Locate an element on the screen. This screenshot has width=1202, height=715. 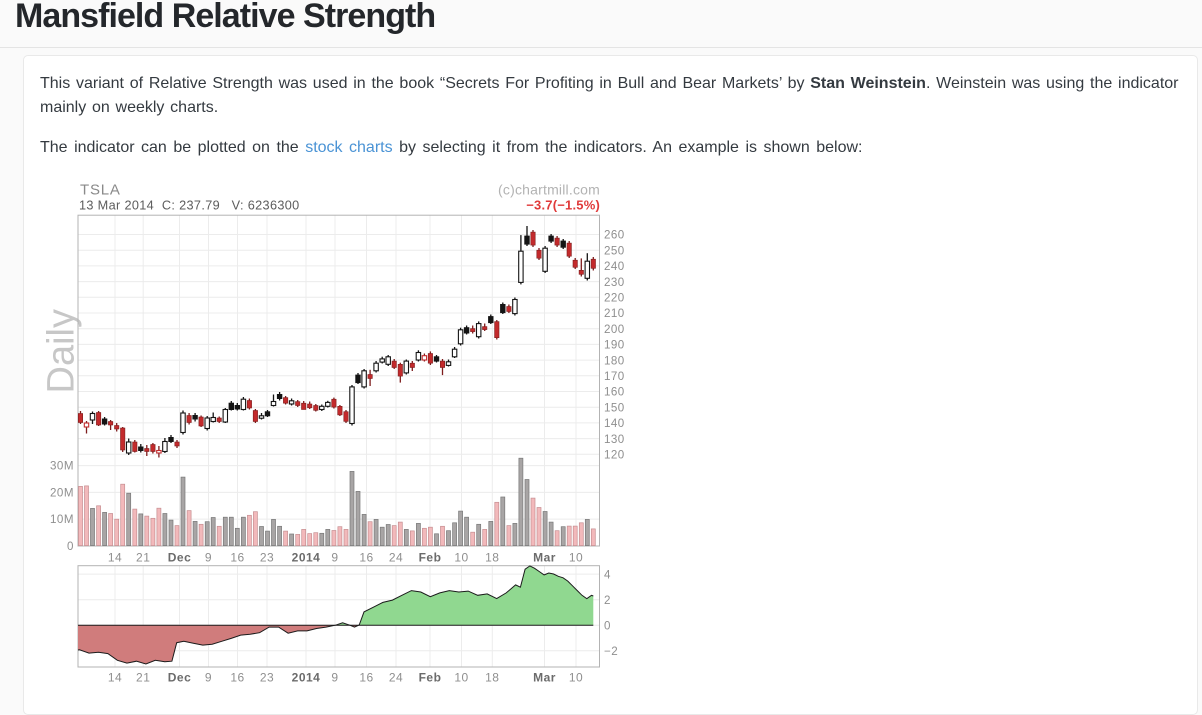
svg-text: 200 is located at coordinates (614, 329).